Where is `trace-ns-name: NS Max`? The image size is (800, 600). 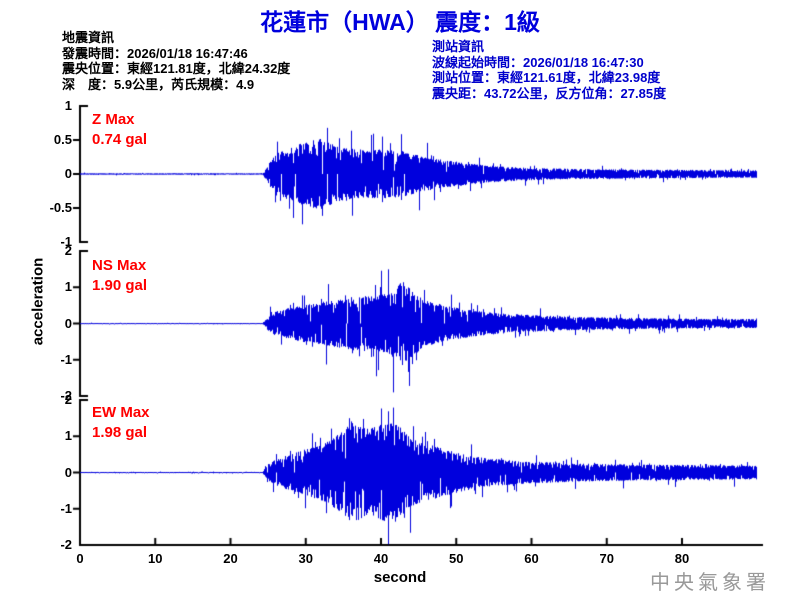
trace-ns-name: NS Max is located at coordinates (119, 265).